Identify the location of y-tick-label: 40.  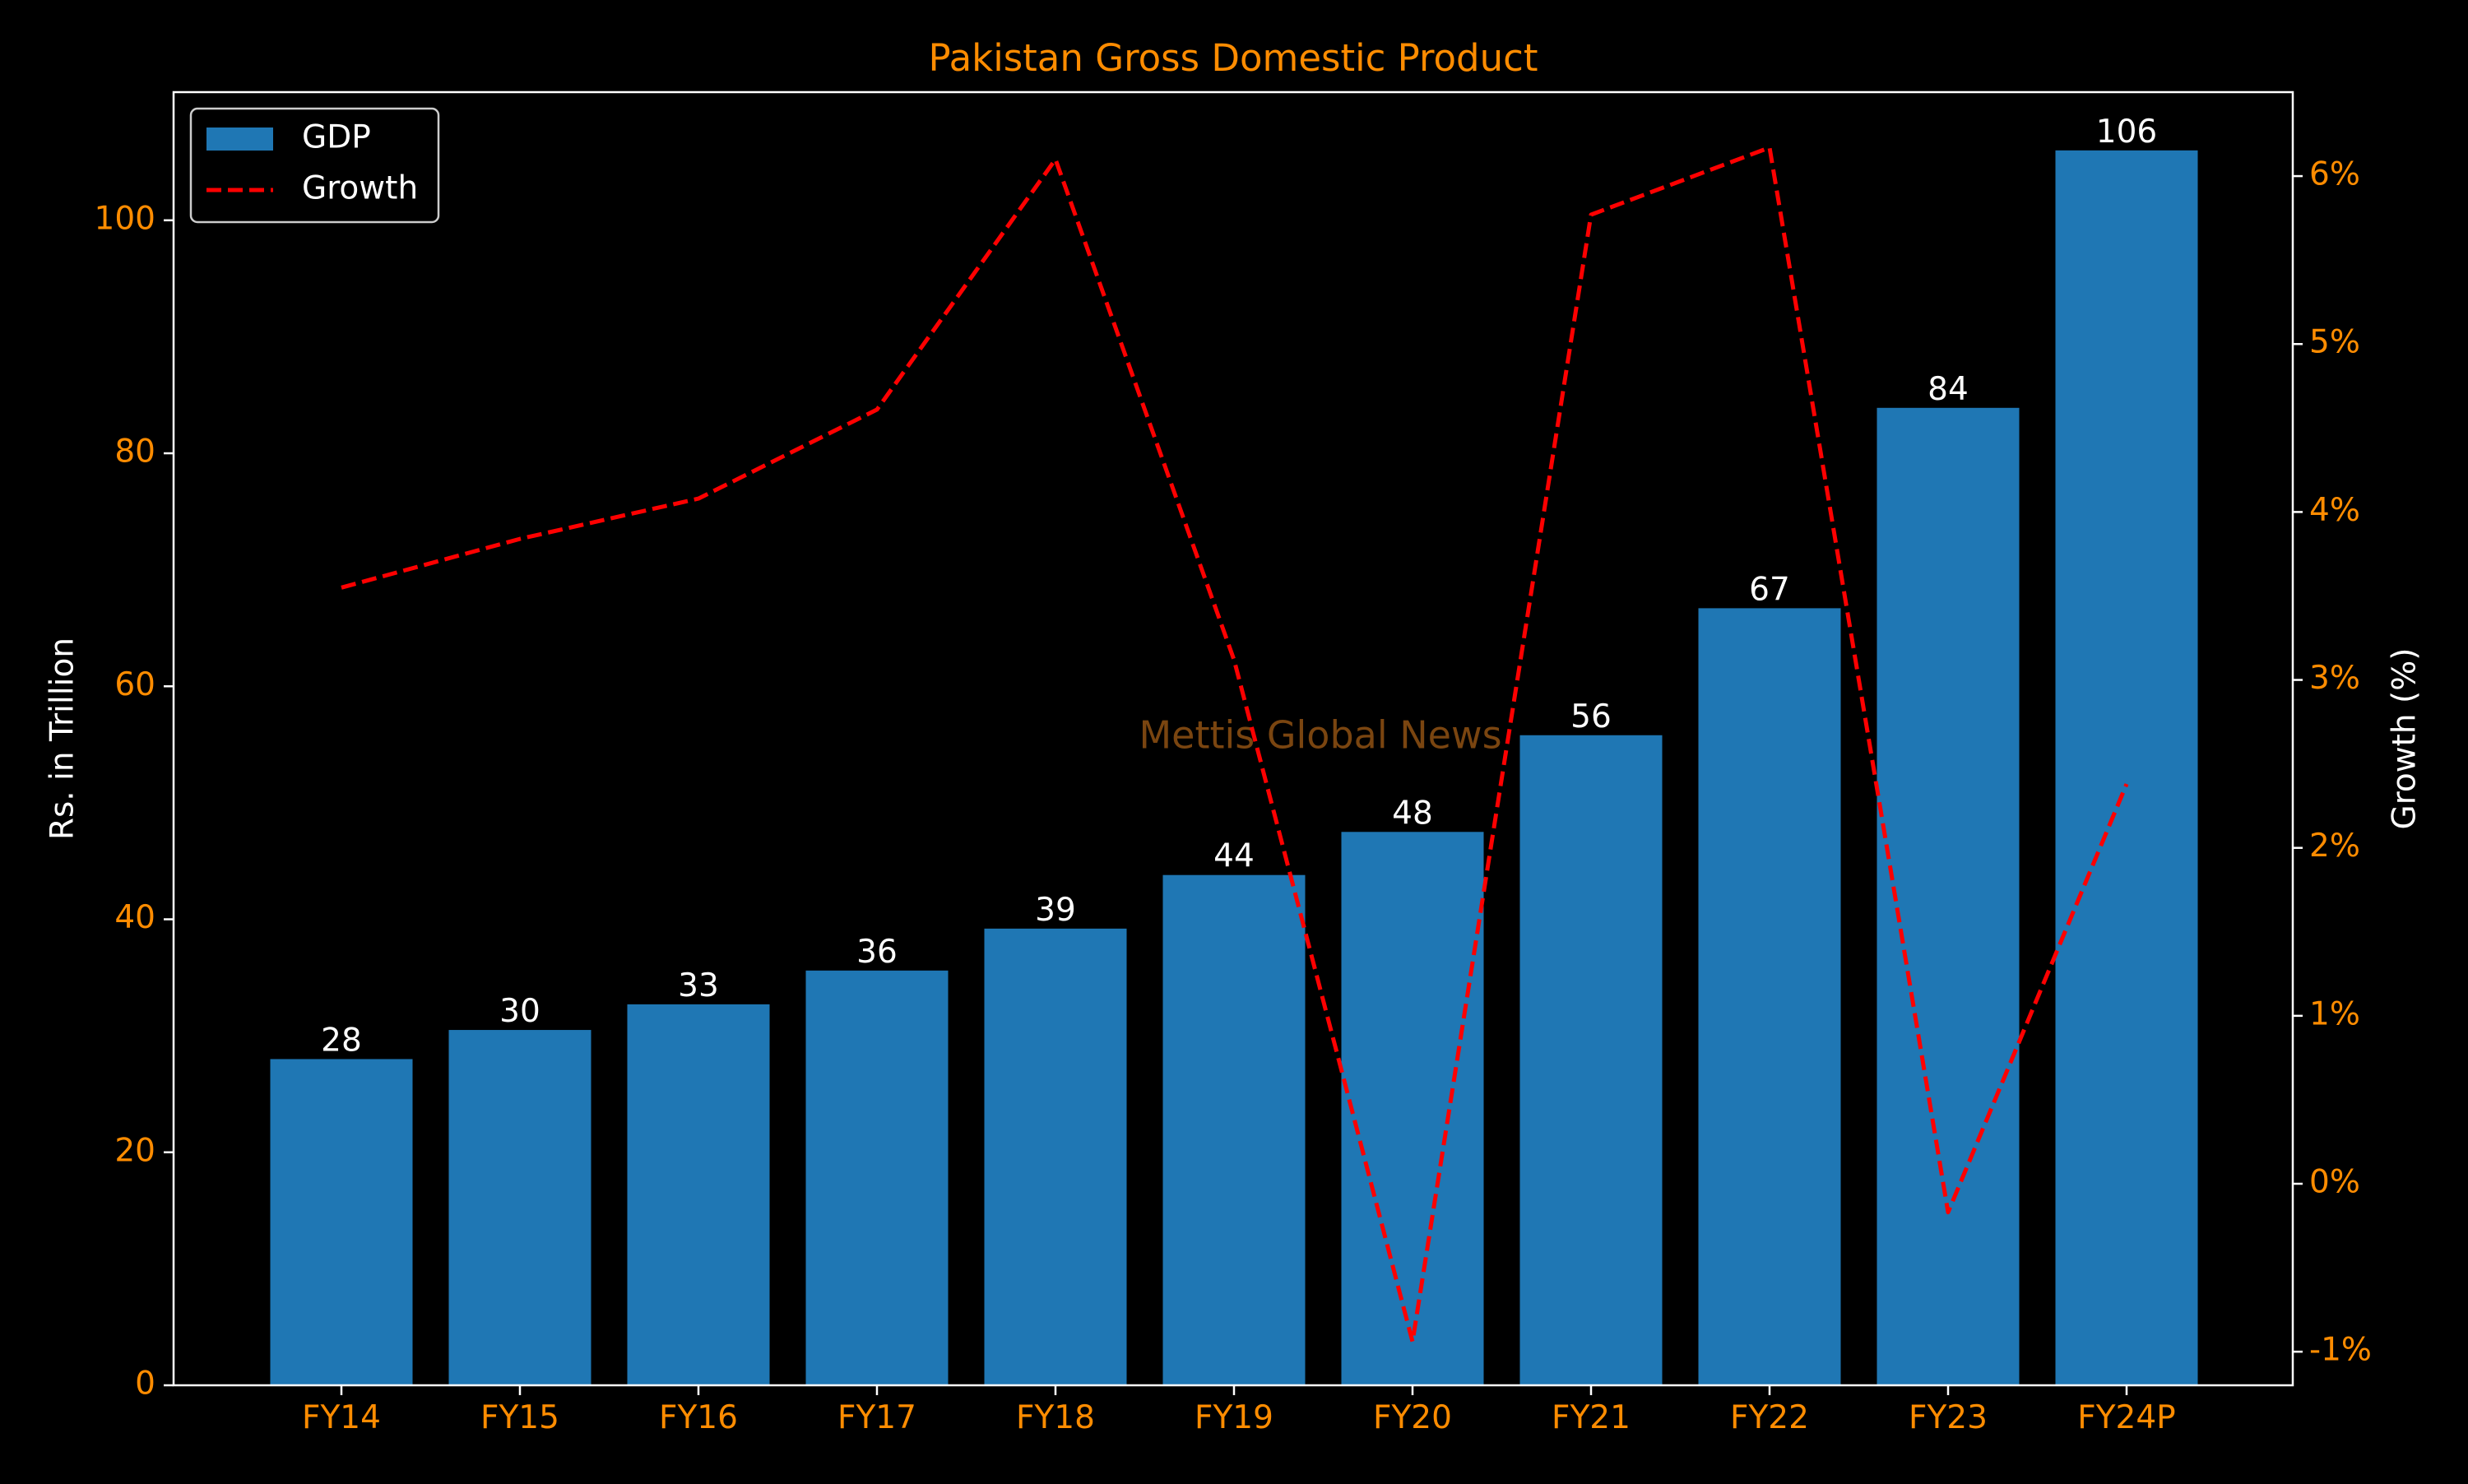
(134, 917).